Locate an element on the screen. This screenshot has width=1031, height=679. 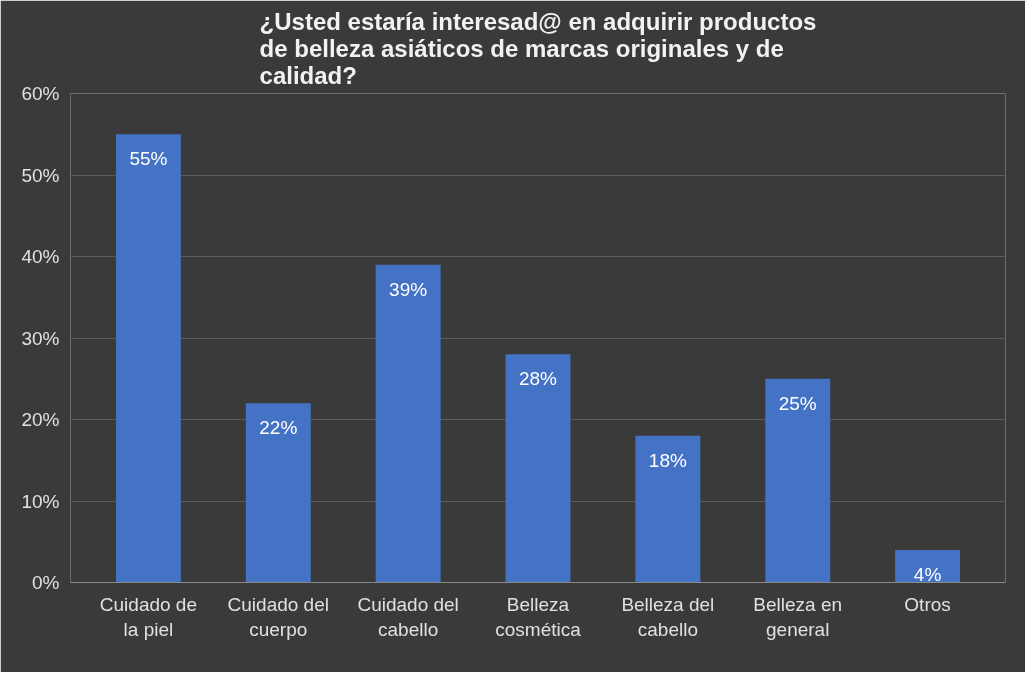
data-label: 4% is located at coordinates (927, 574).